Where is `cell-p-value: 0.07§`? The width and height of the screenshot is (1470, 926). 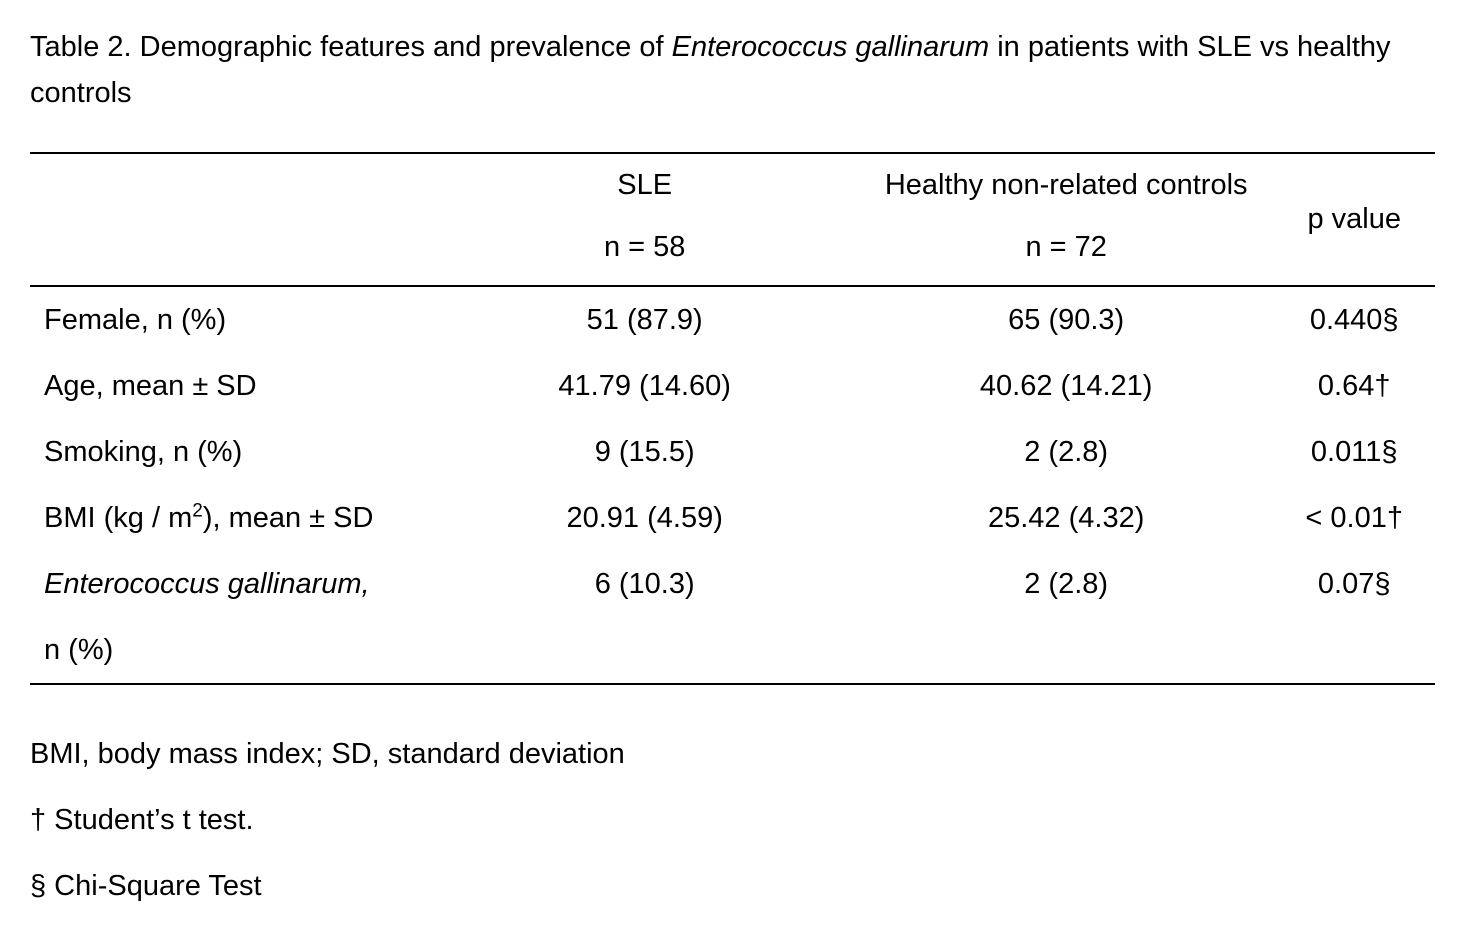 cell-p-value: 0.07§ is located at coordinates (1354, 618).